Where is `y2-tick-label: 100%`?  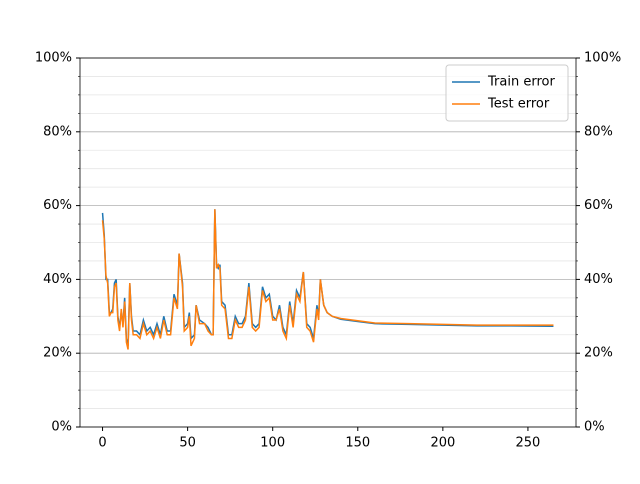
y2-tick-label: 100% is located at coordinates (602, 58).